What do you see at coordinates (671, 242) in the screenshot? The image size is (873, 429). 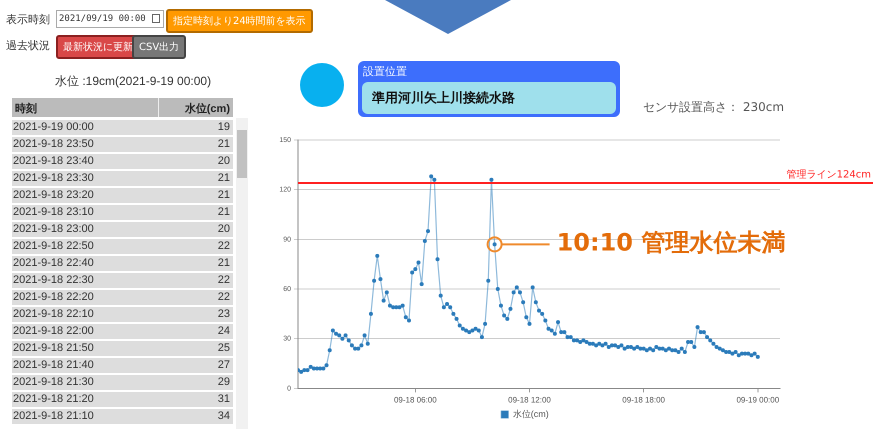 I see `annotation: 10:10 管理水位未満` at bounding box center [671, 242].